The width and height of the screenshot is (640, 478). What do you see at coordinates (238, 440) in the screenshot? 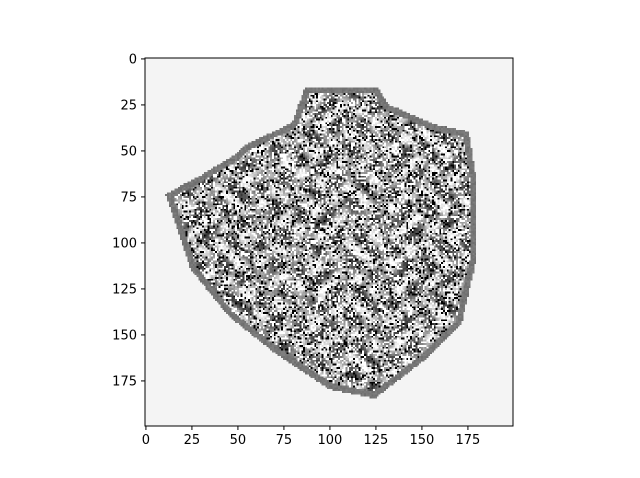
I see `x-tick-label: 50` at bounding box center [238, 440].